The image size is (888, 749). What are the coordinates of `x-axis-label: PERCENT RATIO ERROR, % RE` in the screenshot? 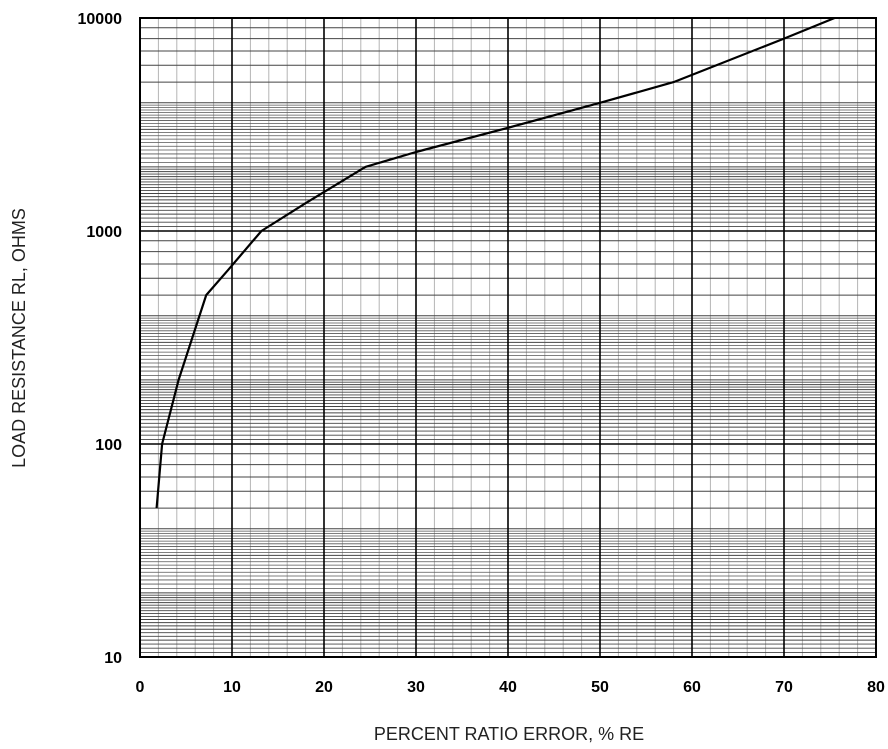 It's located at (509, 734).